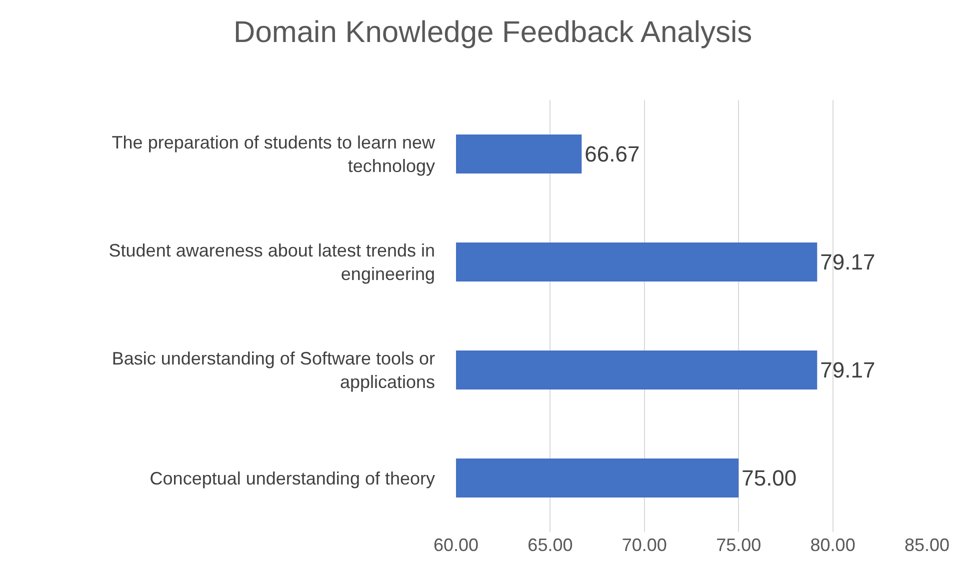  I want to click on y-tick-label: The preparation of students to learn new technology, so click(274, 154).